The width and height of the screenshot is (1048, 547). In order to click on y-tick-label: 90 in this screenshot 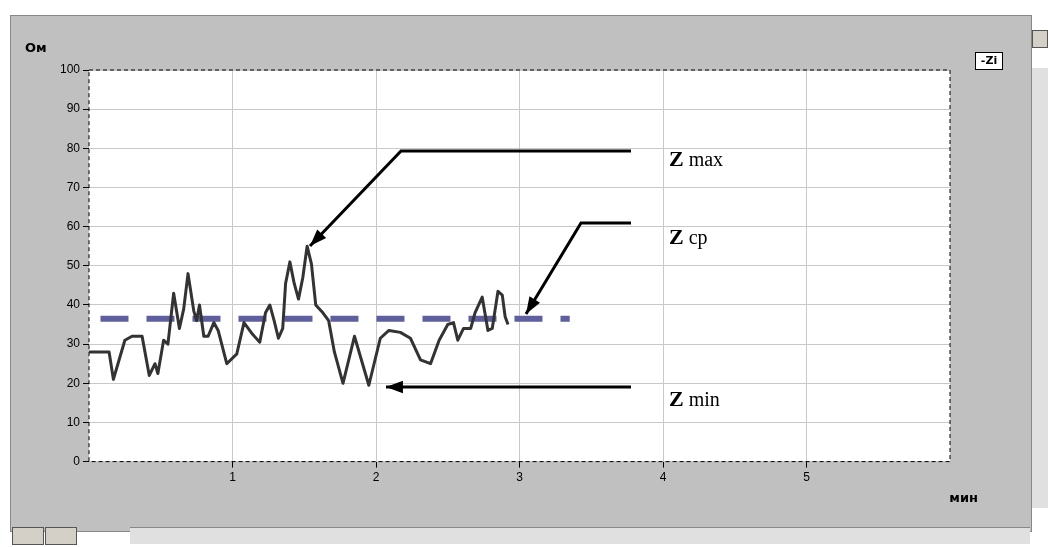, I will do `click(73, 108)`.